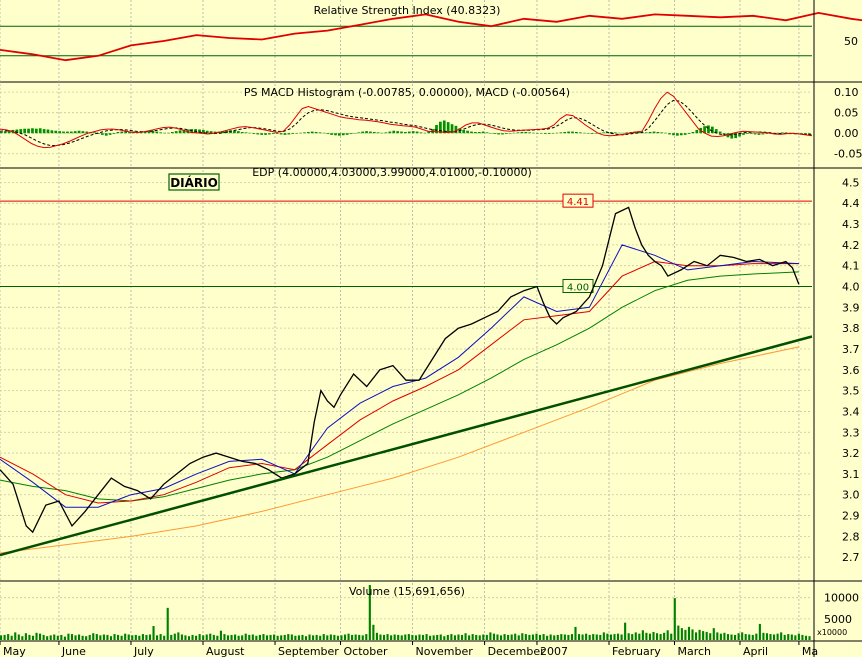 Image resolution: width=862 pixels, height=657 pixels. I want to click on volume-axis-unit: x10000, so click(832, 632).